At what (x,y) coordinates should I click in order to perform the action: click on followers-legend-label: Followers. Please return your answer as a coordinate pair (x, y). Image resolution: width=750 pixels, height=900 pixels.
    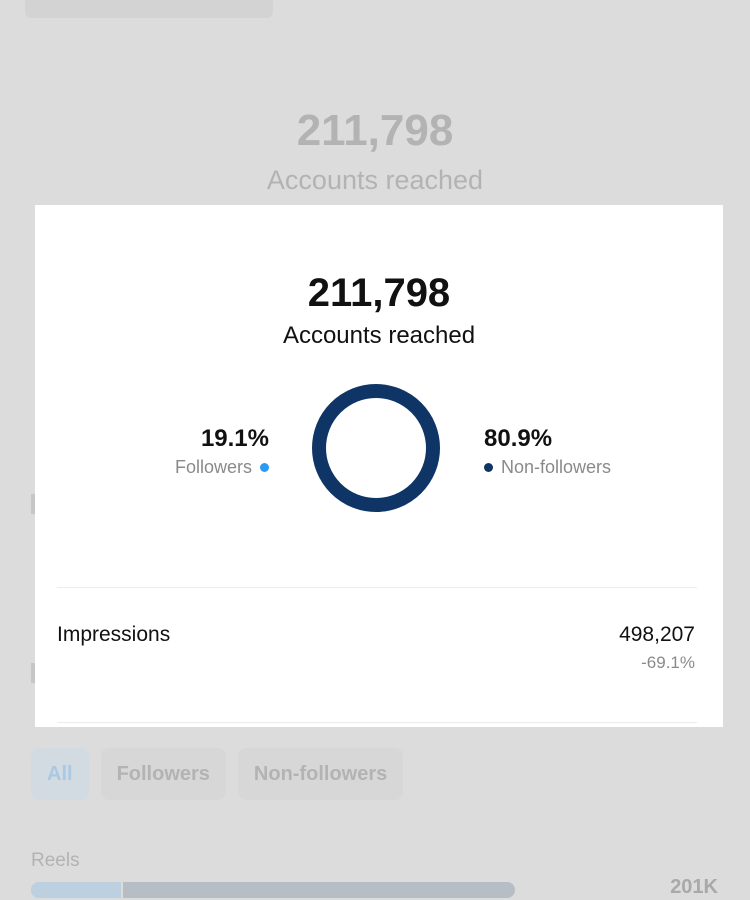
    Looking at the image, I should click on (213, 467).